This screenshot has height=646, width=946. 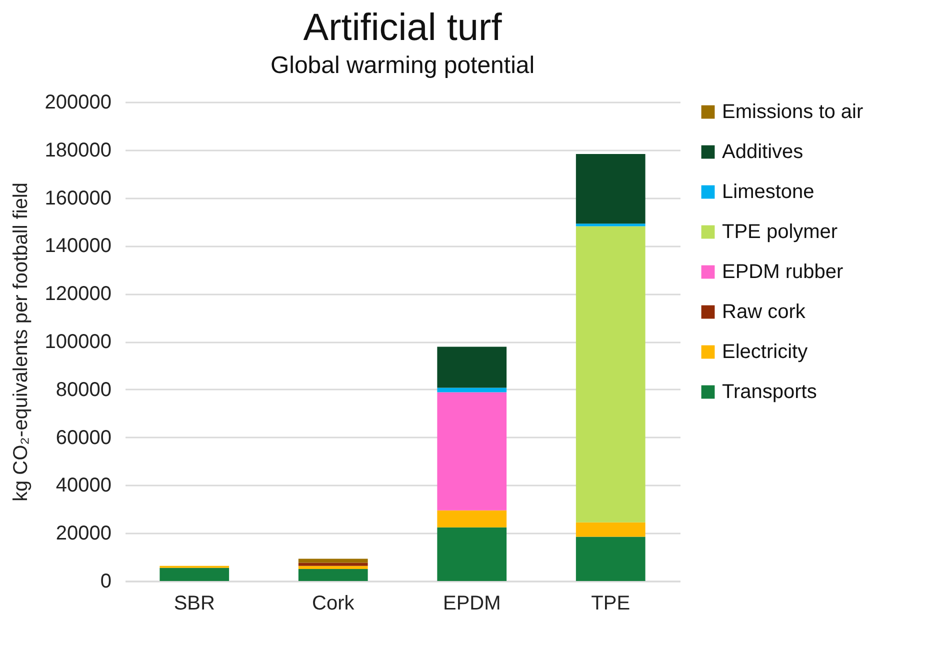 I want to click on chart-subtitle: Global warming potential, so click(x=402, y=65).